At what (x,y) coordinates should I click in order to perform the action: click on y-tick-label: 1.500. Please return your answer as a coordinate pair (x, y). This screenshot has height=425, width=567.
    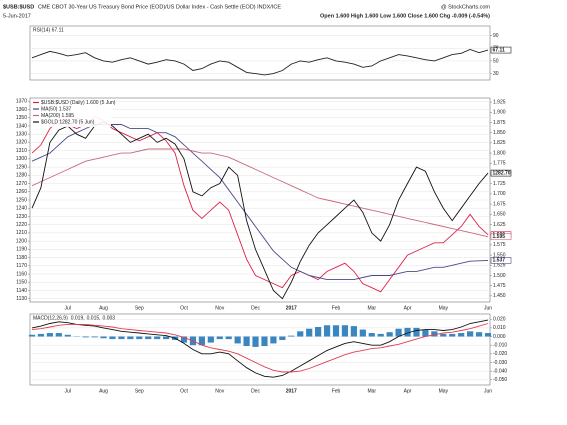
    Looking at the image, I should click on (499, 276).